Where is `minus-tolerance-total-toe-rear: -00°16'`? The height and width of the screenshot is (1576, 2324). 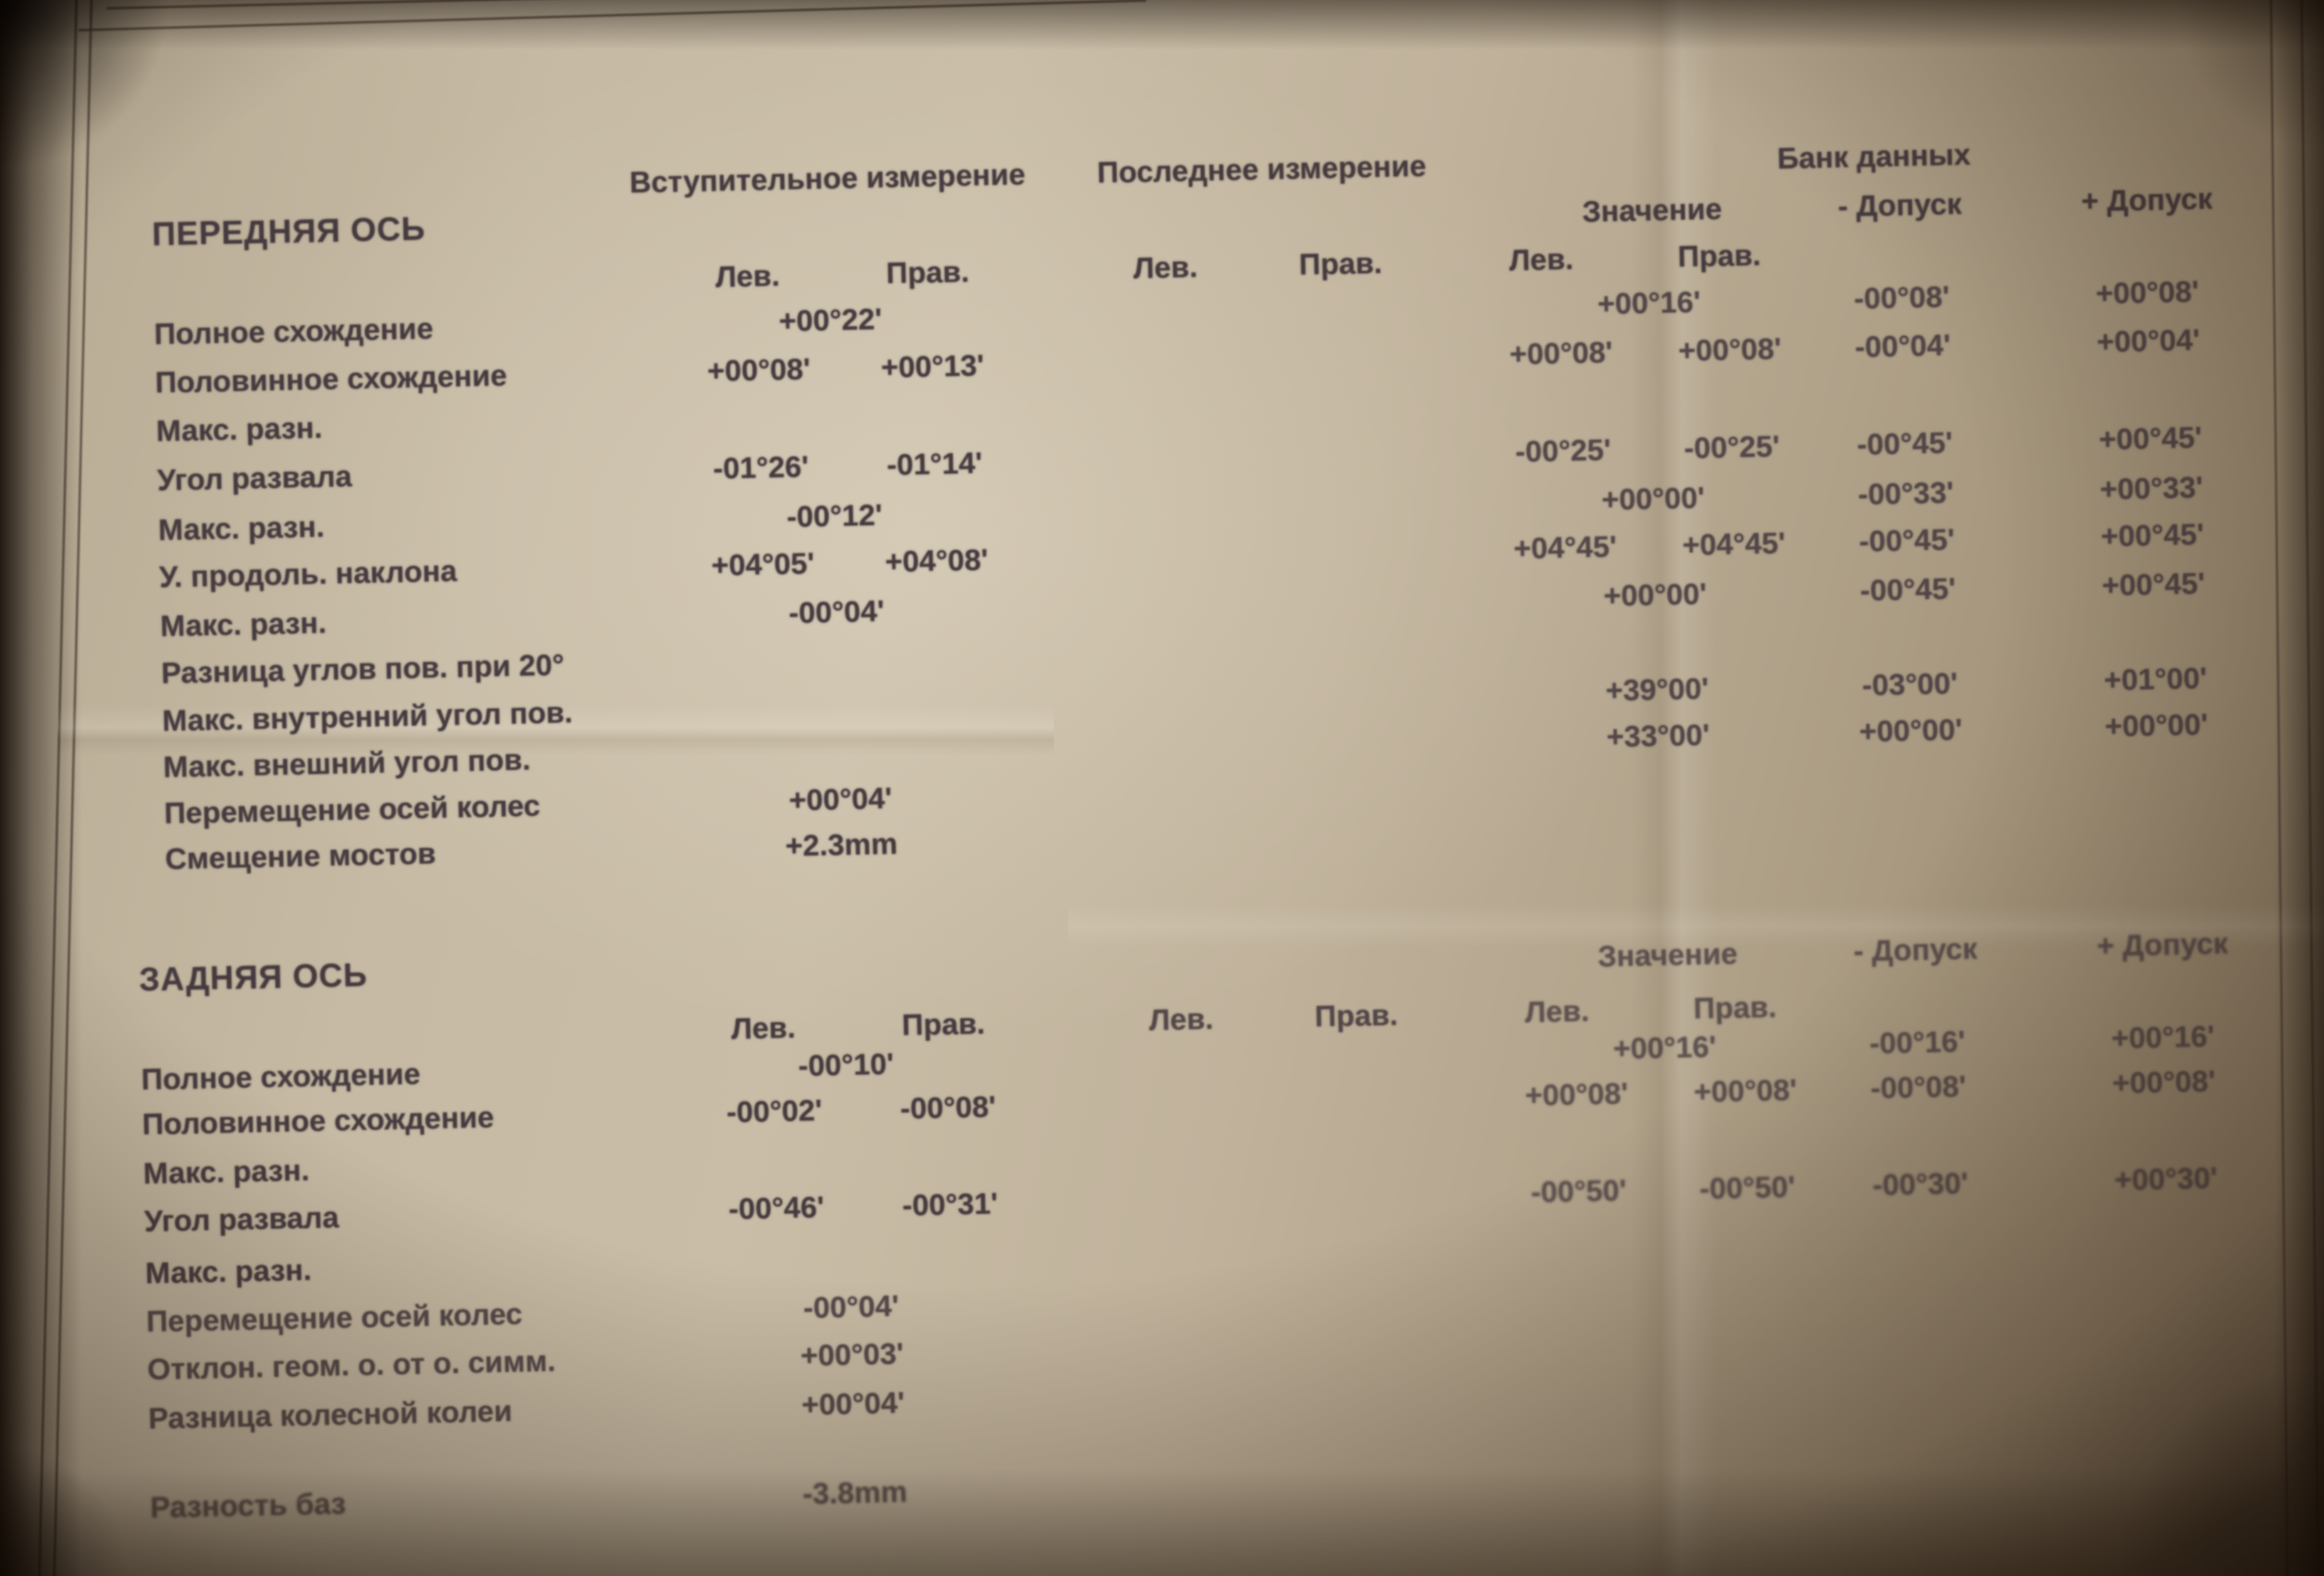 minus-tolerance-total-toe-rear: -00°16' is located at coordinates (1917, 1042).